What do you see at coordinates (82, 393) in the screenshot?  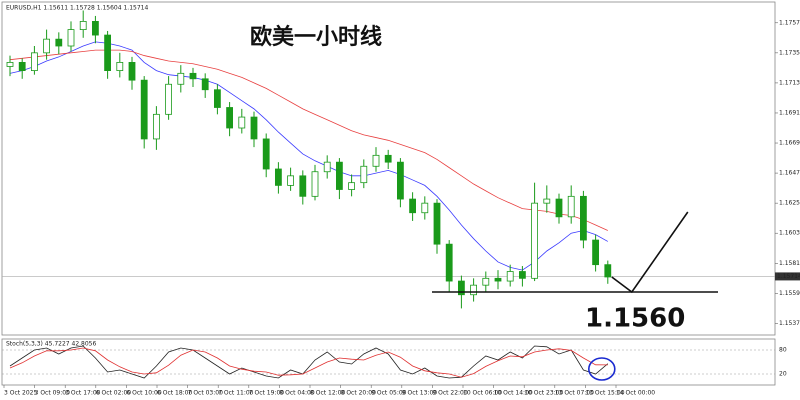 I see `x-tick-label: 3 Oct 17:00` at bounding box center [82, 393].